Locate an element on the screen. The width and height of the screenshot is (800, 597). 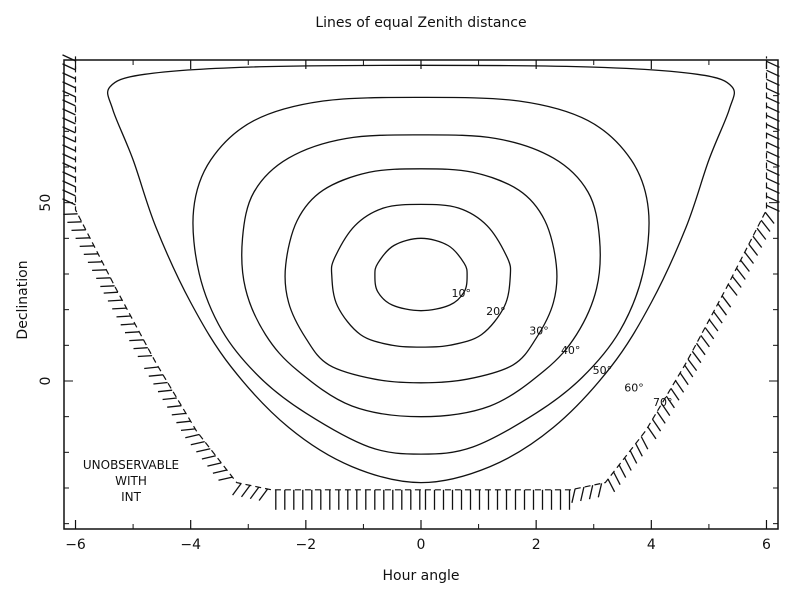
contour-label: 20° is located at coordinates (496, 311).